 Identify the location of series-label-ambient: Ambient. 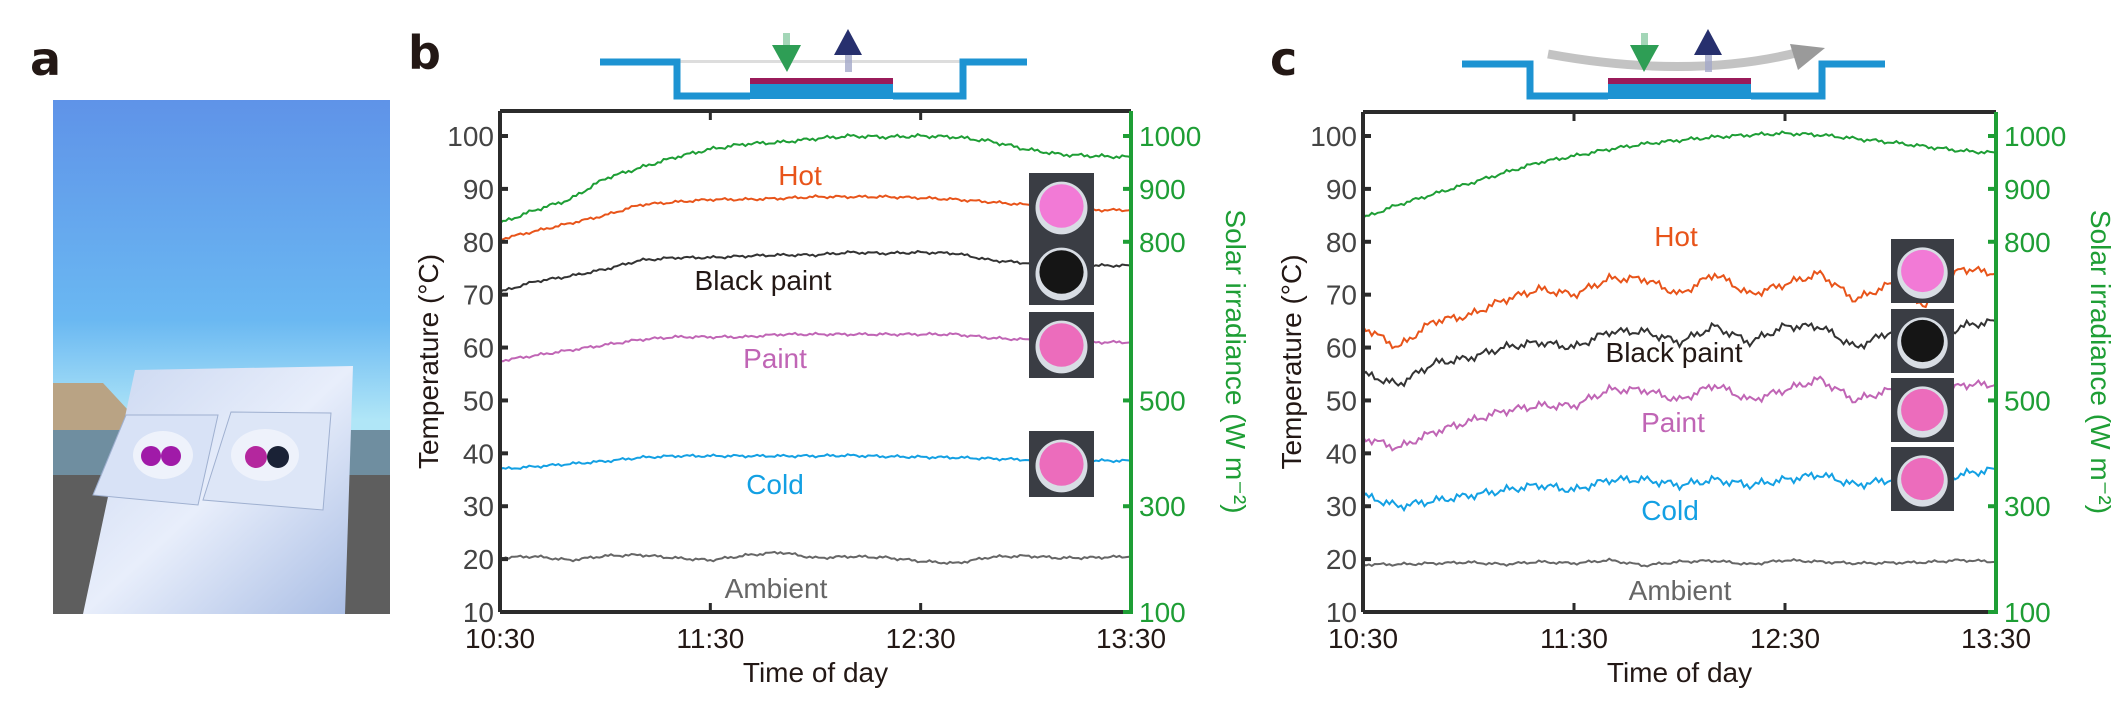
(776, 588).